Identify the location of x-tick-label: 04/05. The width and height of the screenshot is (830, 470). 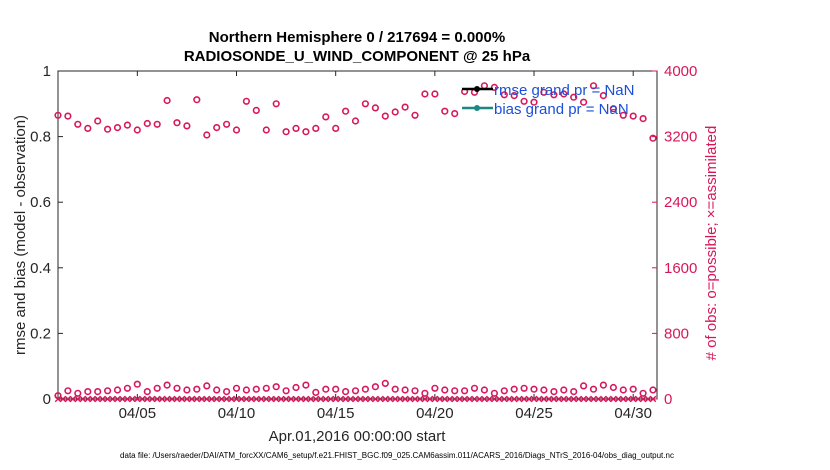
(138, 413).